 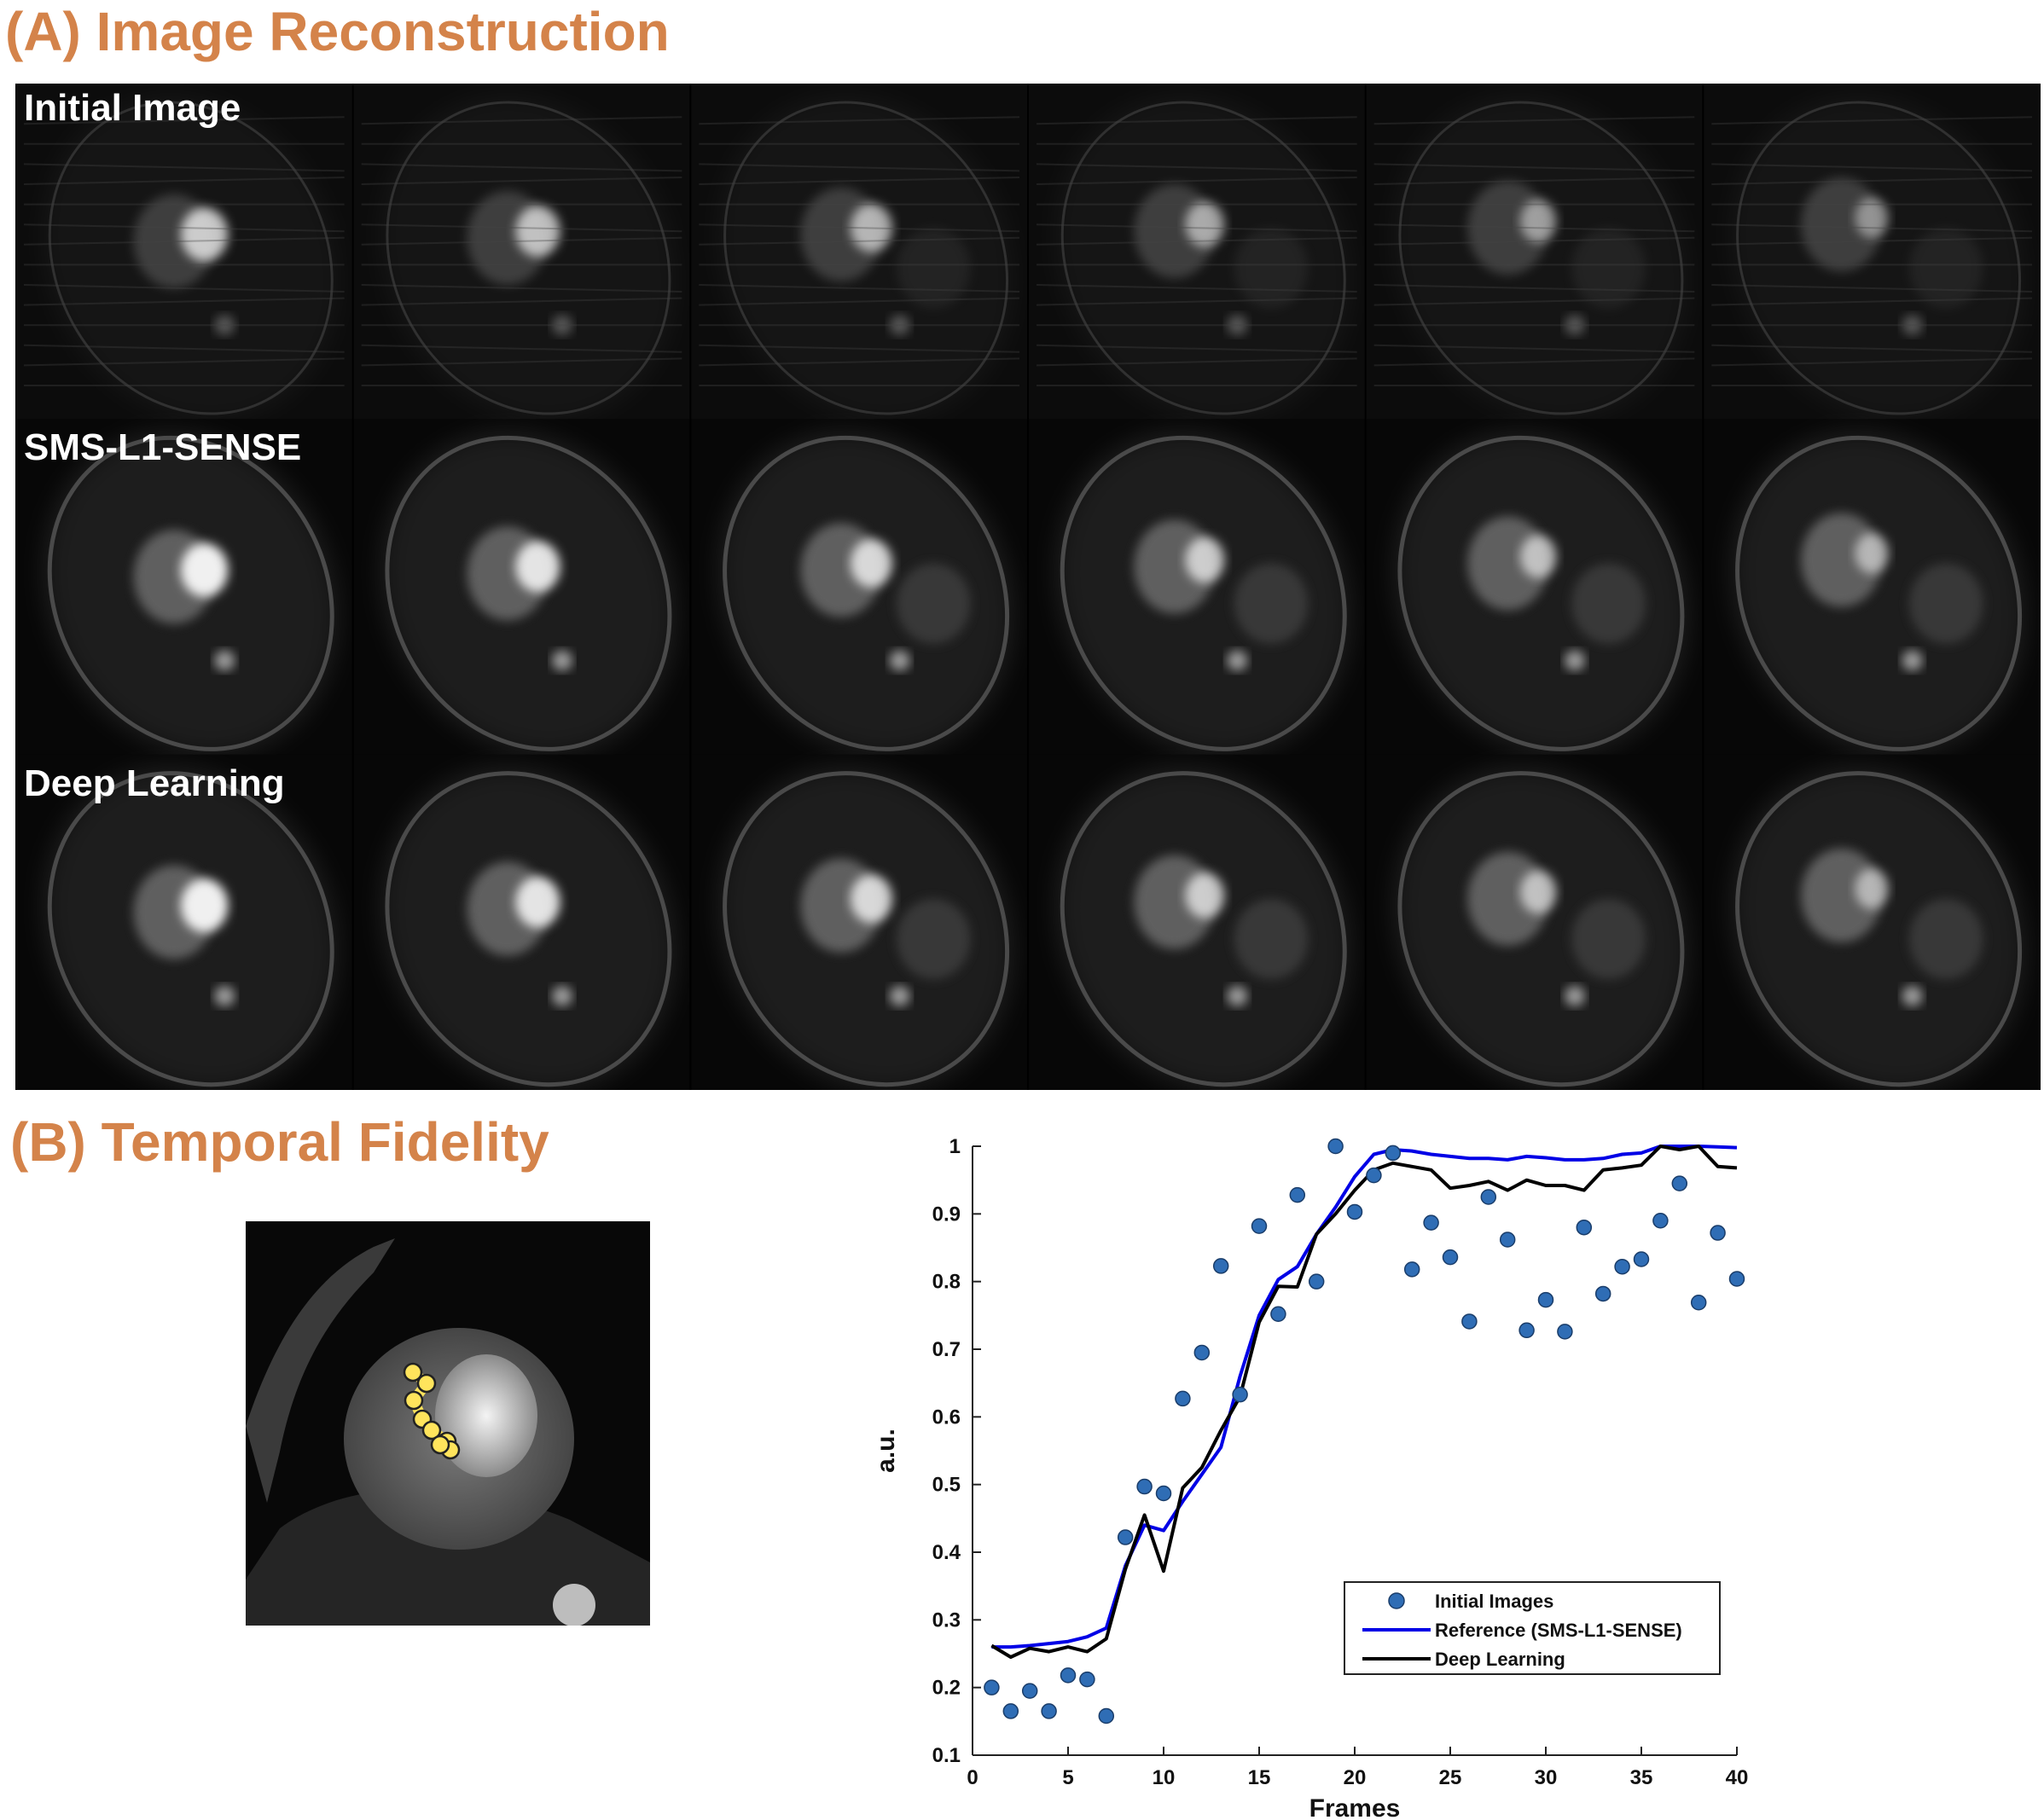 I want to click on y-tick-label: 0.2, so click(x=947, y=1688).